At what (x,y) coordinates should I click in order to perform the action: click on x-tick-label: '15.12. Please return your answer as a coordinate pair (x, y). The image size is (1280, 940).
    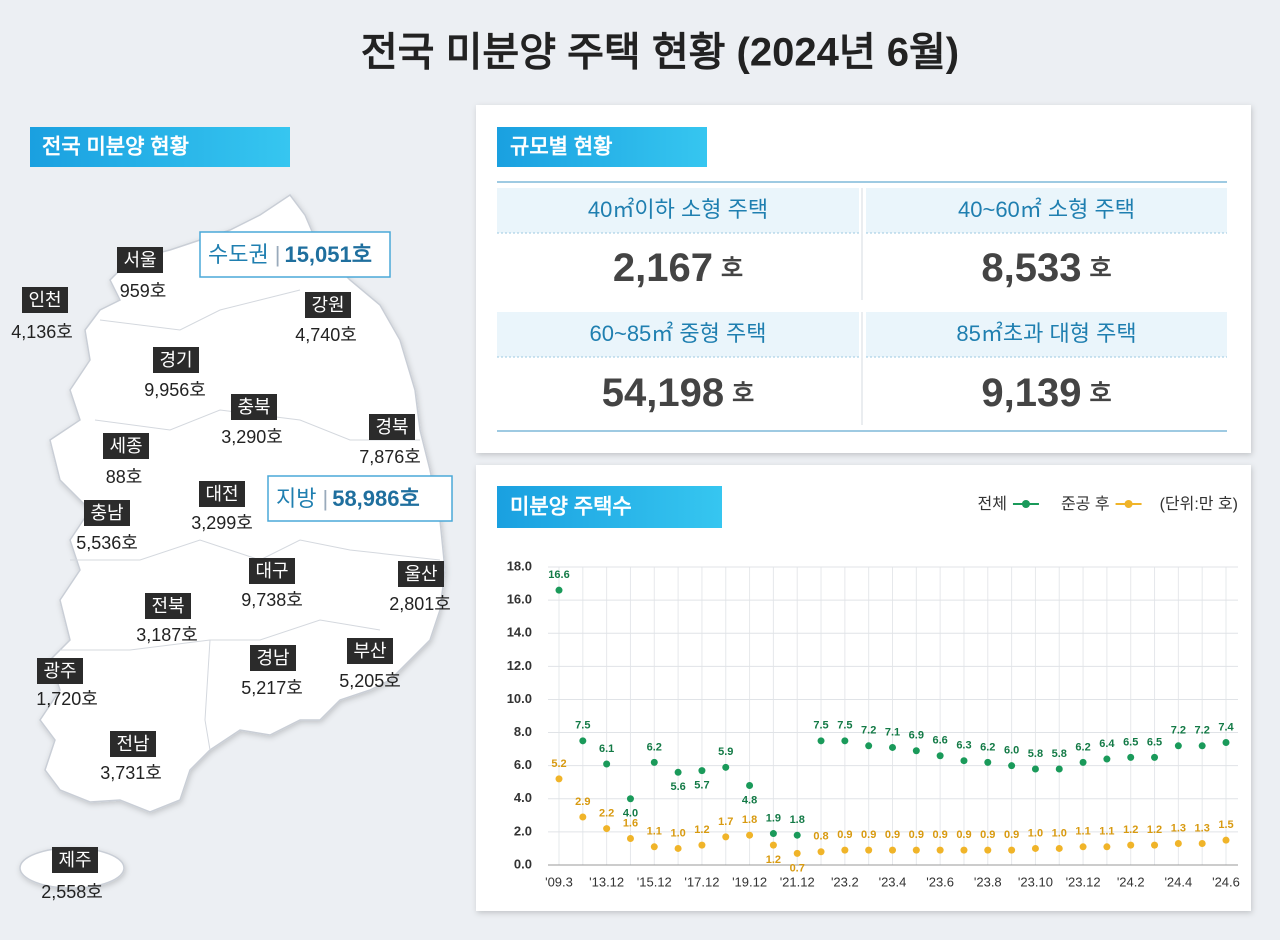
    Looking at the image, I should click on (654, 881).